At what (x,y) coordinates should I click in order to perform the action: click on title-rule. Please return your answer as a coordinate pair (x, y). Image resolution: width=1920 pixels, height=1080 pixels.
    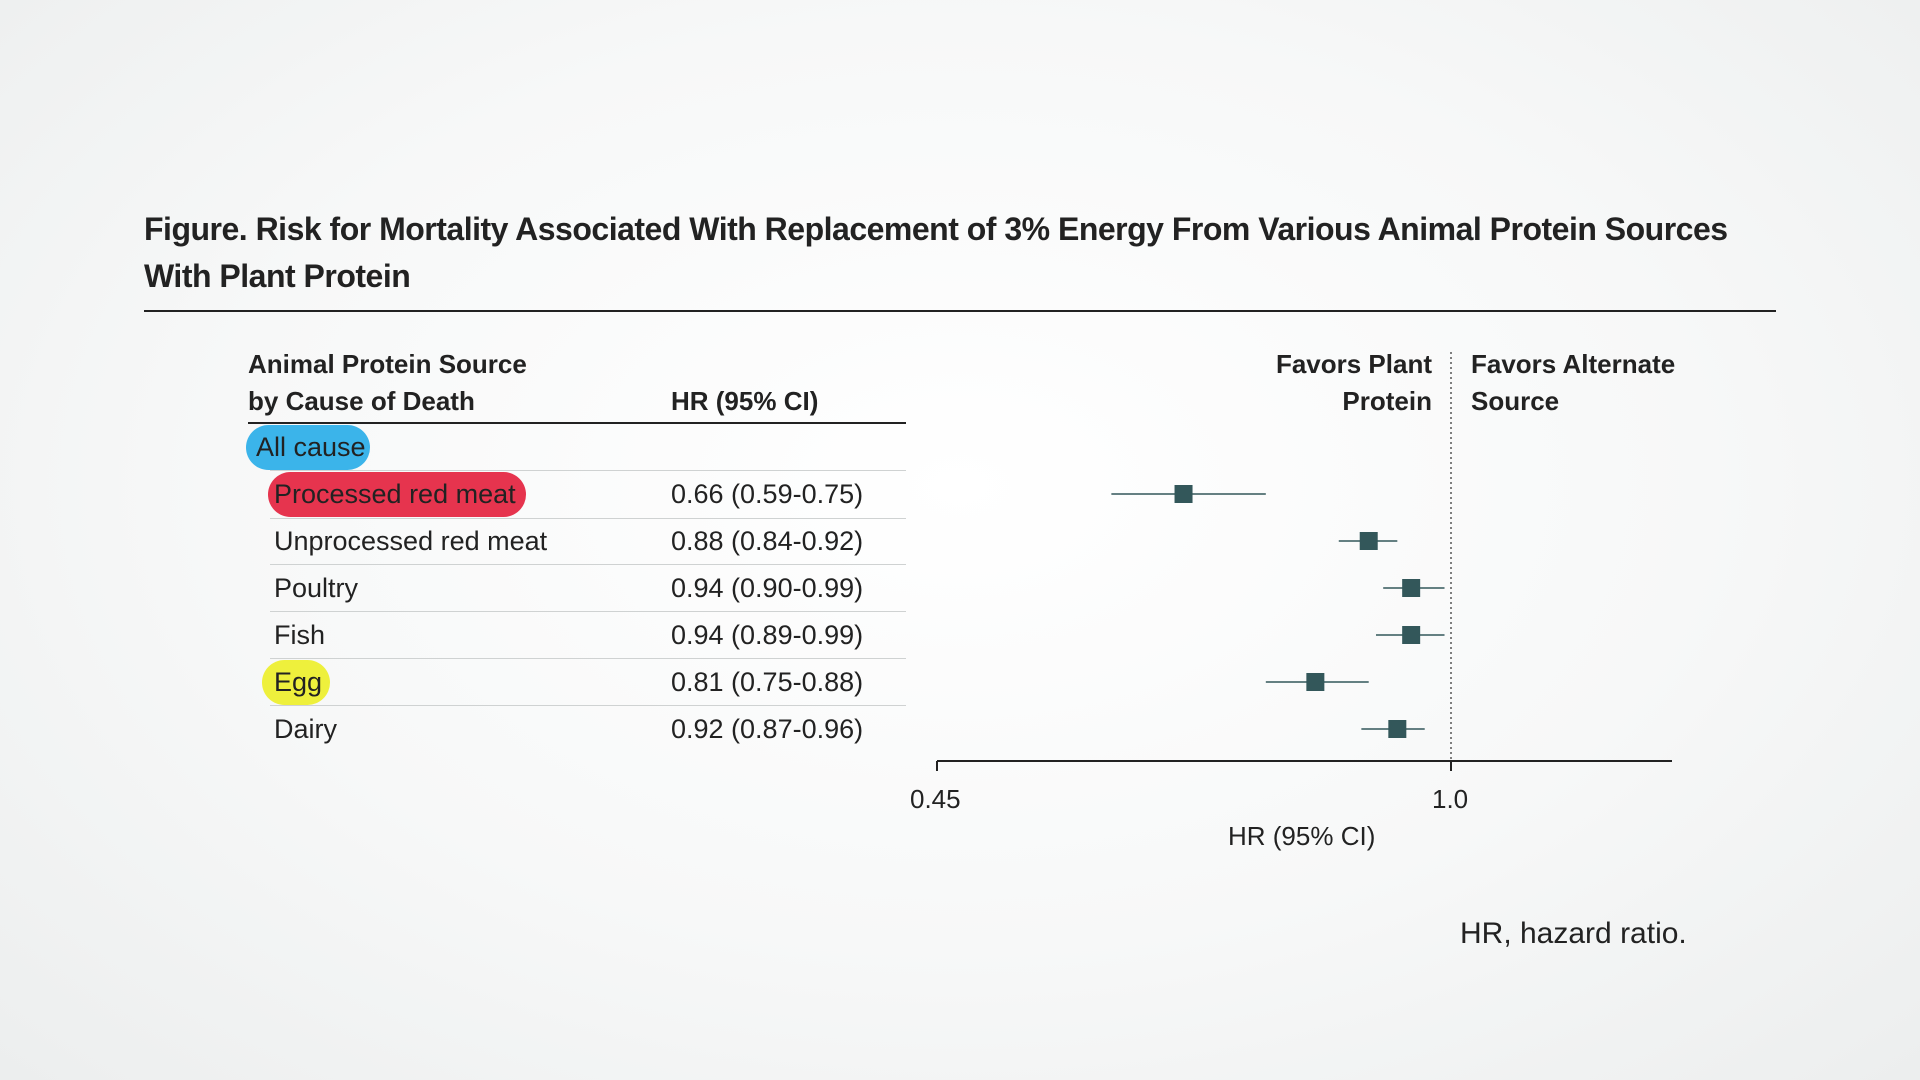
    Looking at the image, I should click on (960, 311).